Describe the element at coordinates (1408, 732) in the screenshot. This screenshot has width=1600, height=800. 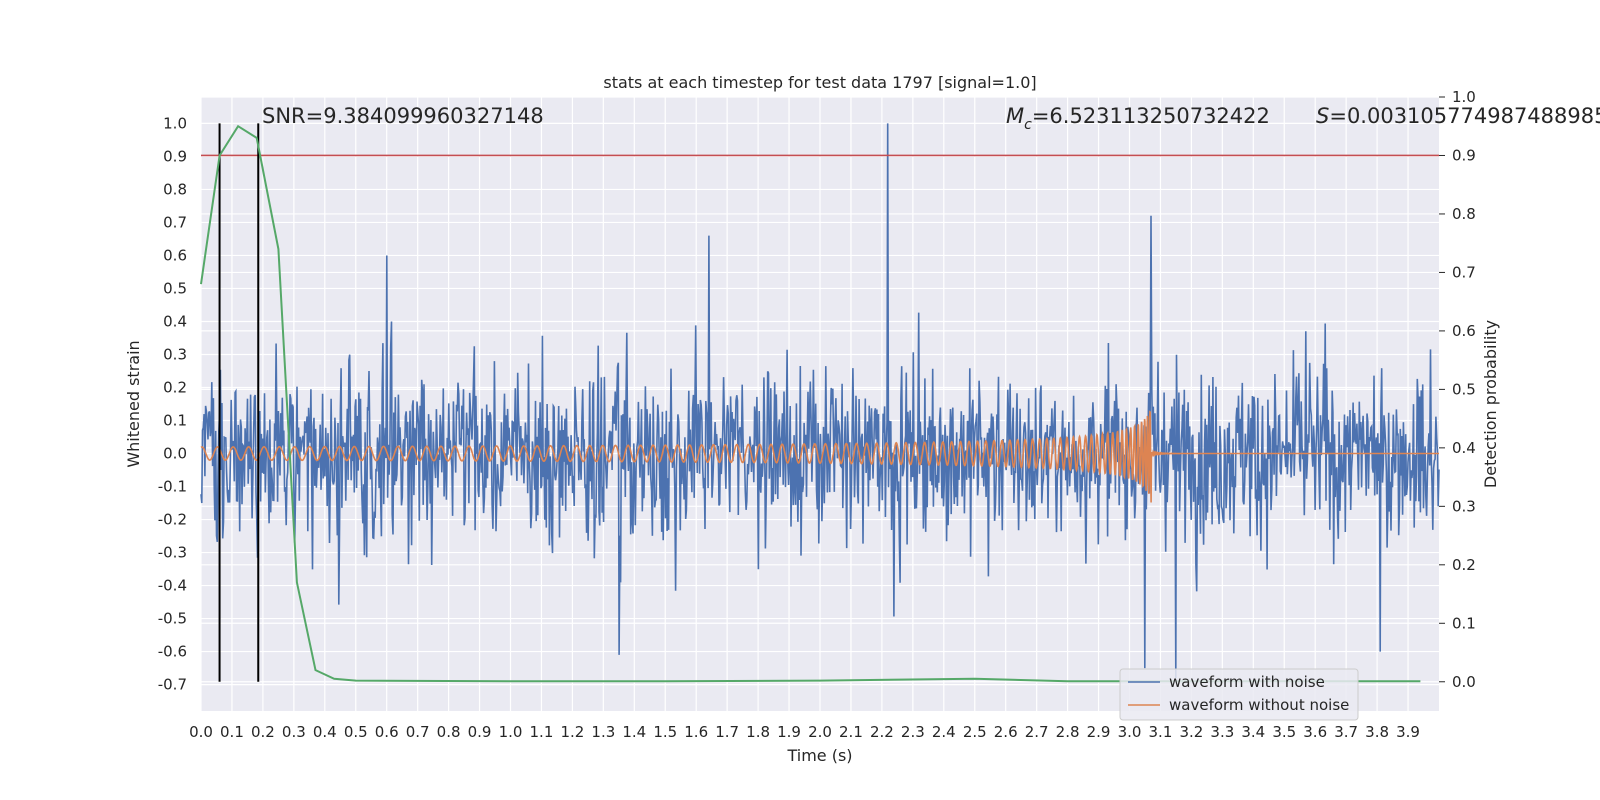
I see `x-tick-label: 3.9` at that location.